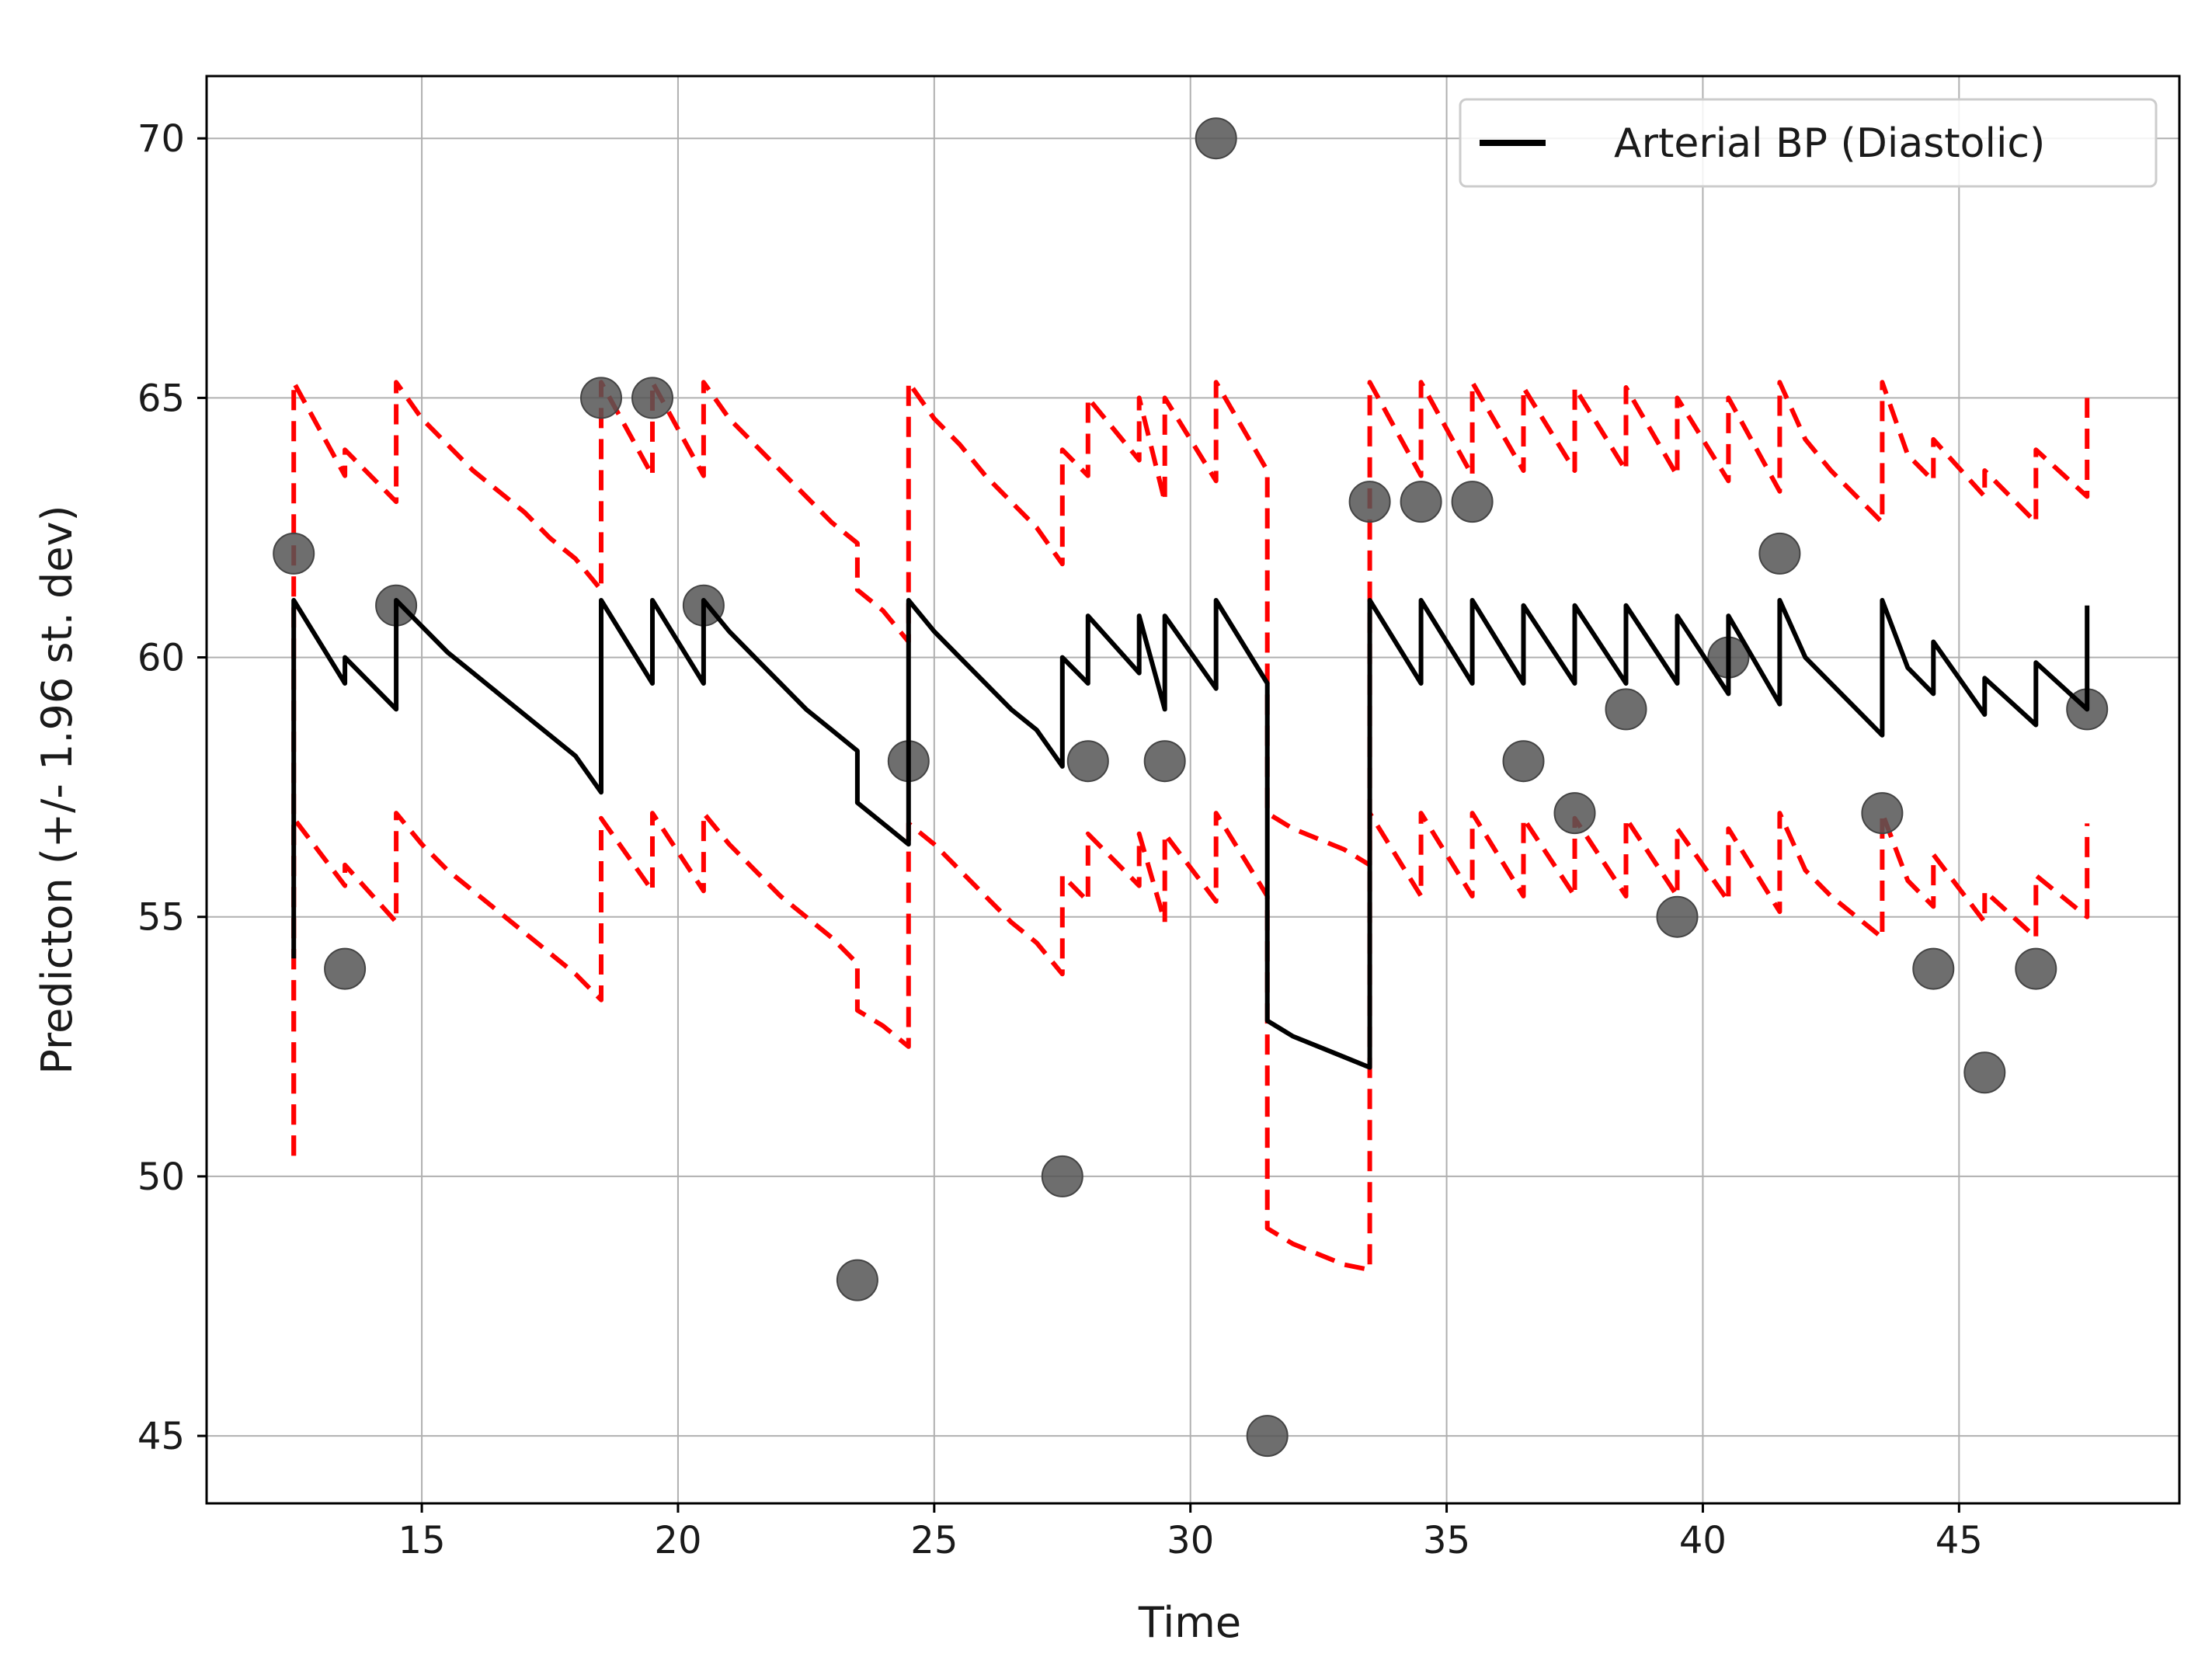 The height and width of the screenshot is (1661, 2212). What do you see at coordinates (161, 139) in the screenshot?
I see `y-tick-label: 70` at bounding box center [161, 139].